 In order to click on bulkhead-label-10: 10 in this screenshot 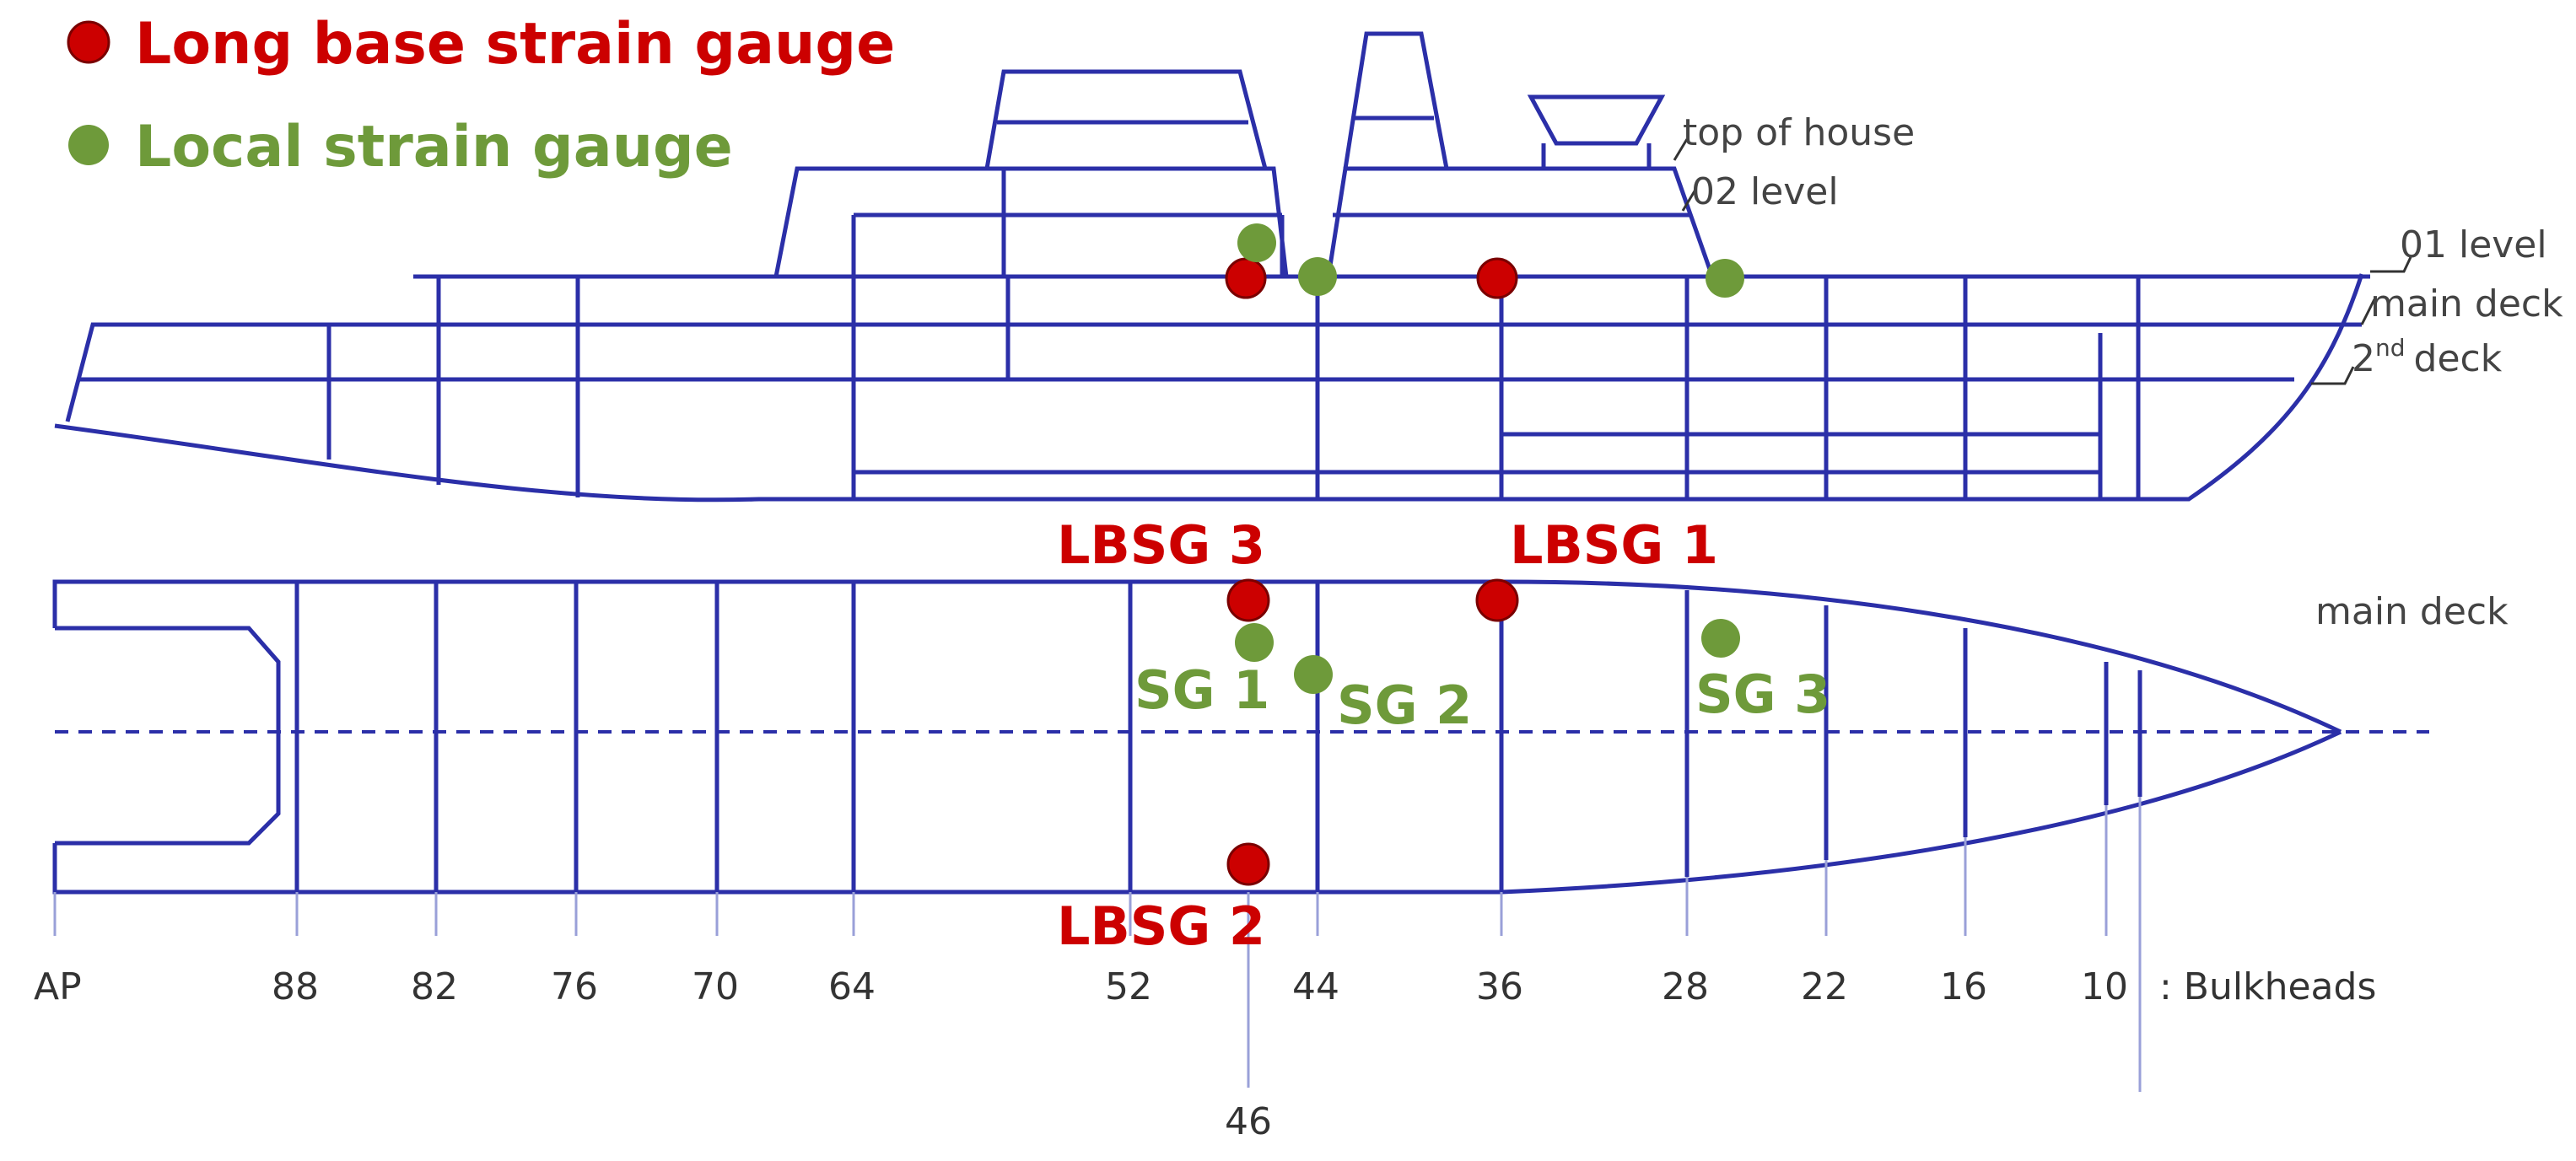, I will do `click(2104, 987)`.